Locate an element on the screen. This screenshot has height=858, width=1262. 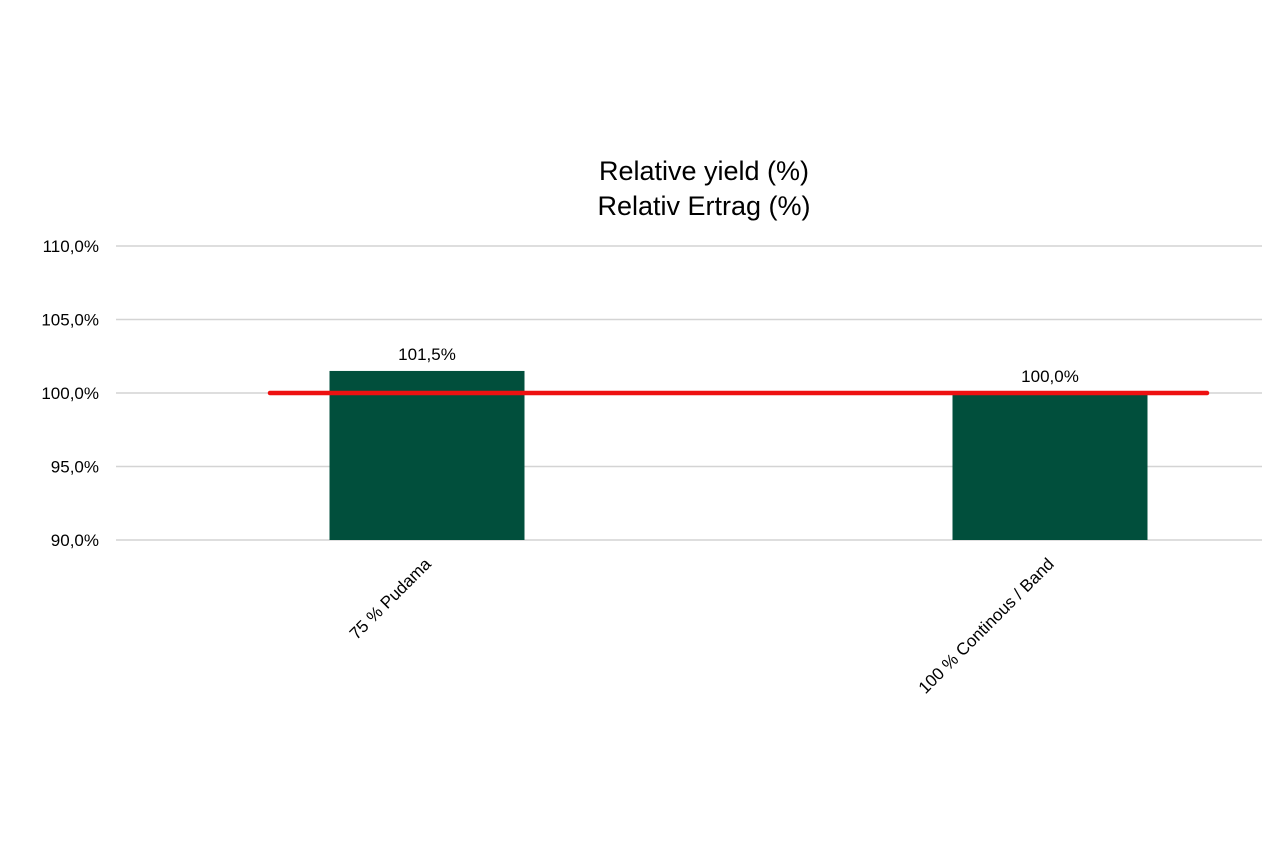
bars is located at coordinates (738, 455).